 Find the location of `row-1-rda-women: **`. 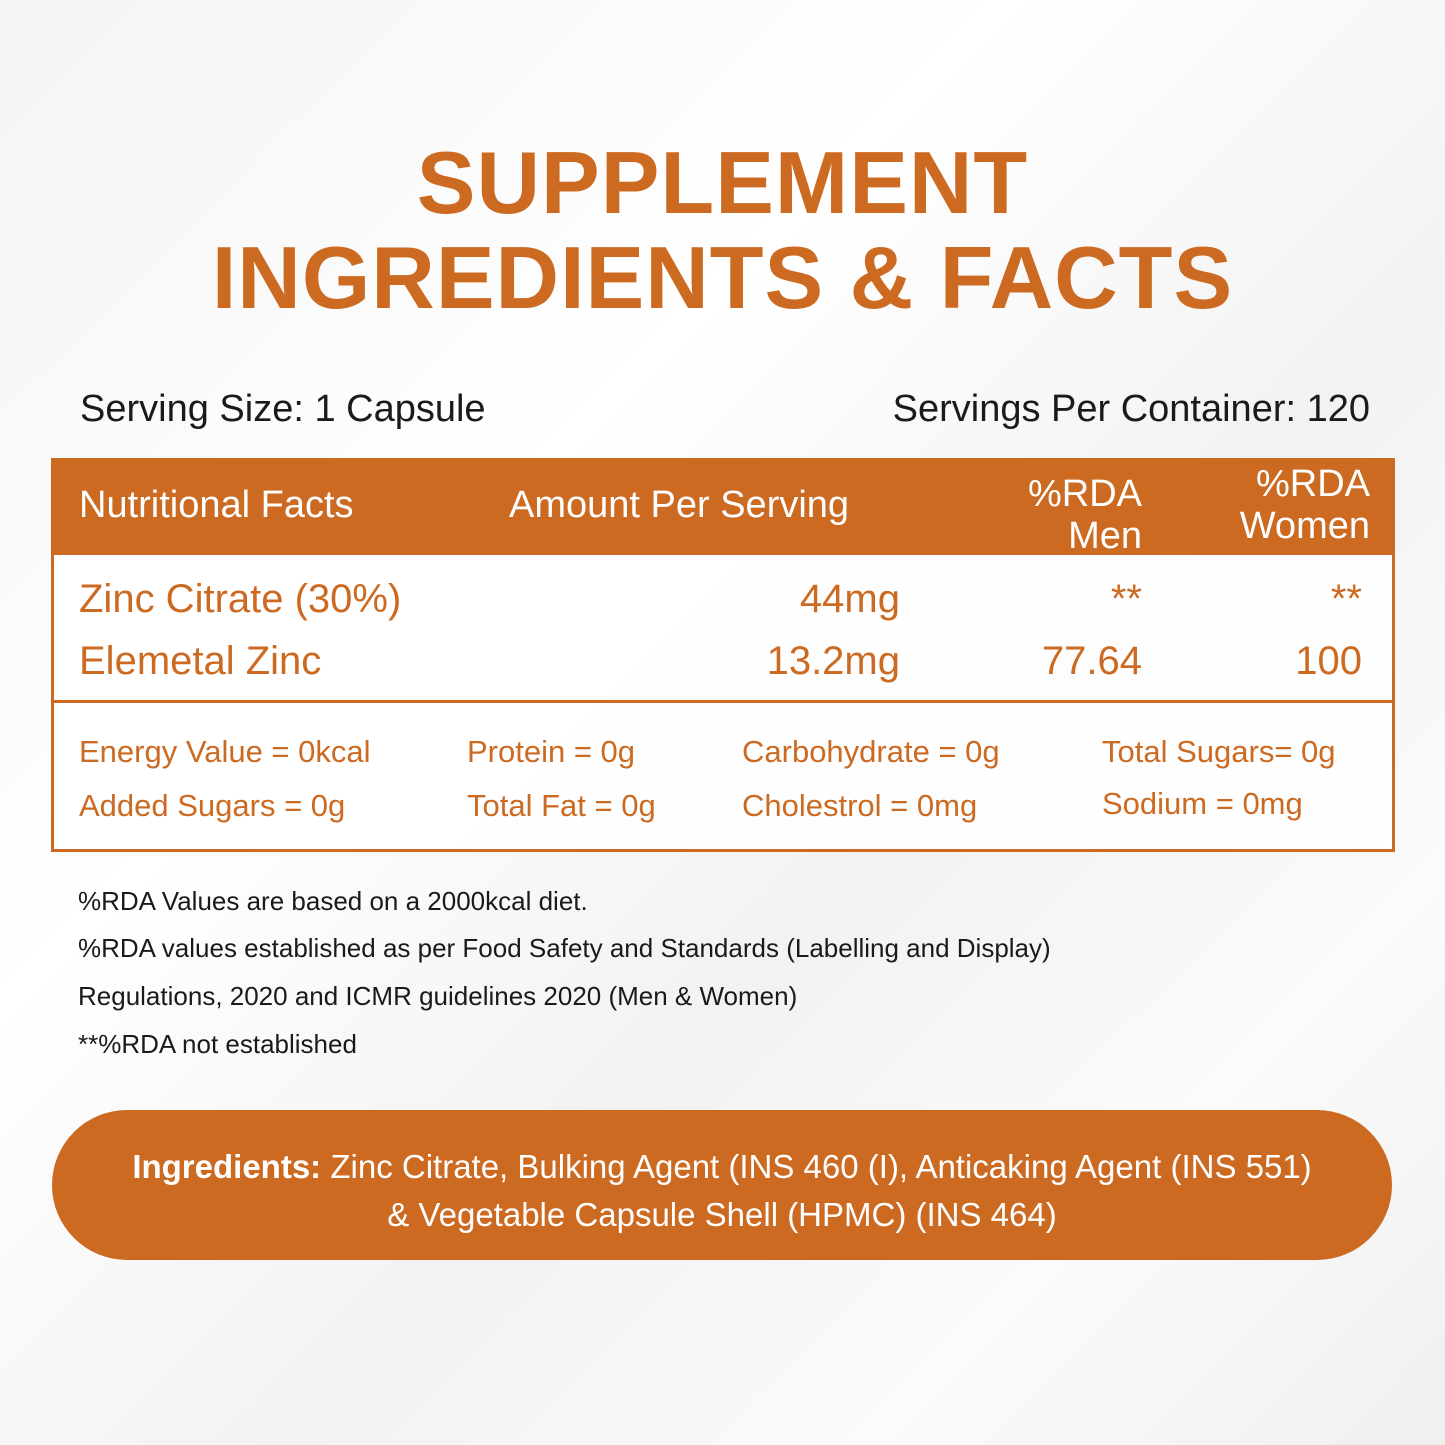

row-1-rda-women: ** is located at coordinates (1346, 599).